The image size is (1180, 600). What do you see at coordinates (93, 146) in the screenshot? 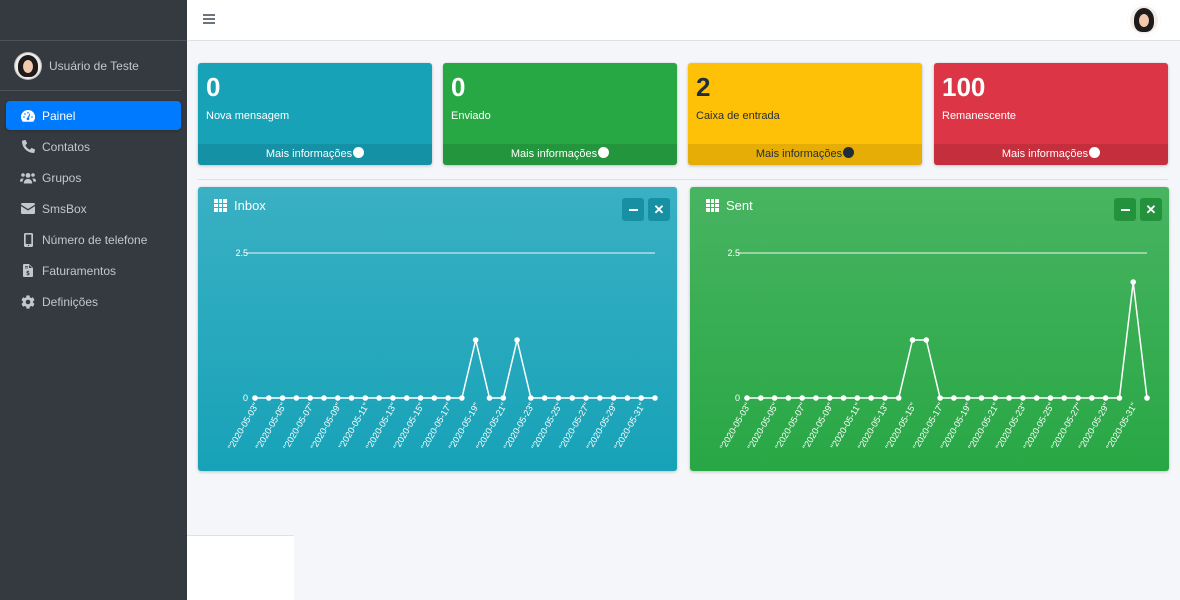
I see `sidebar-item-contatos: Contatos` at bounding box center [93, 146].